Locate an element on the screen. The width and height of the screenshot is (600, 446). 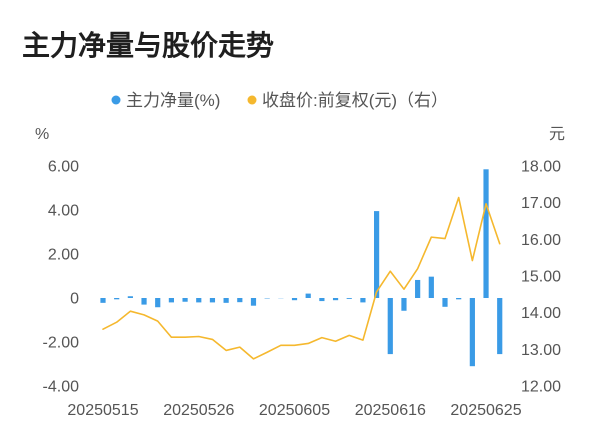
right-axis-unit: 元 is located at coordinates (557, 134).